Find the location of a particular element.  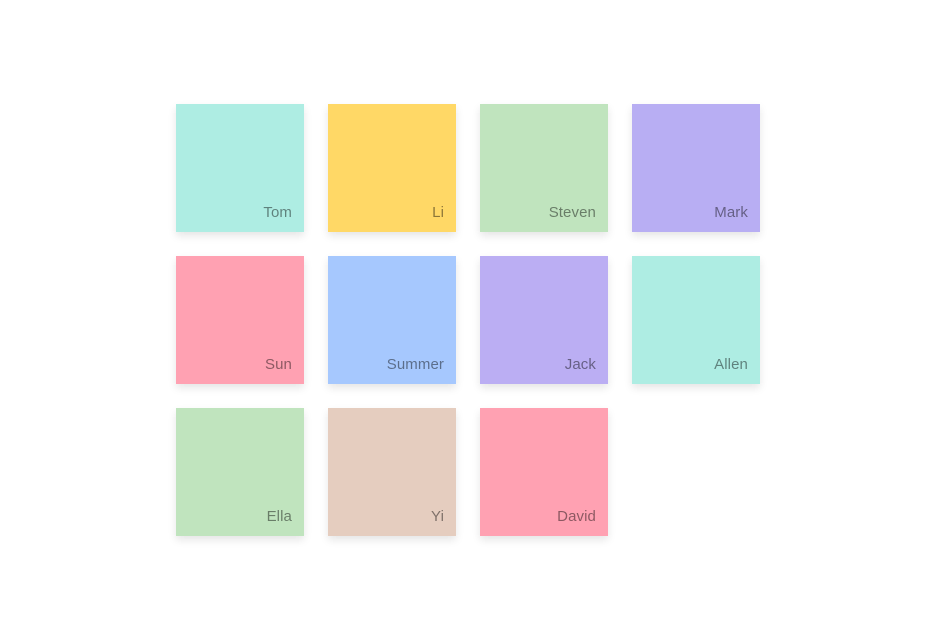

user-tile-label: Yi is located at coordinates (437, 516).